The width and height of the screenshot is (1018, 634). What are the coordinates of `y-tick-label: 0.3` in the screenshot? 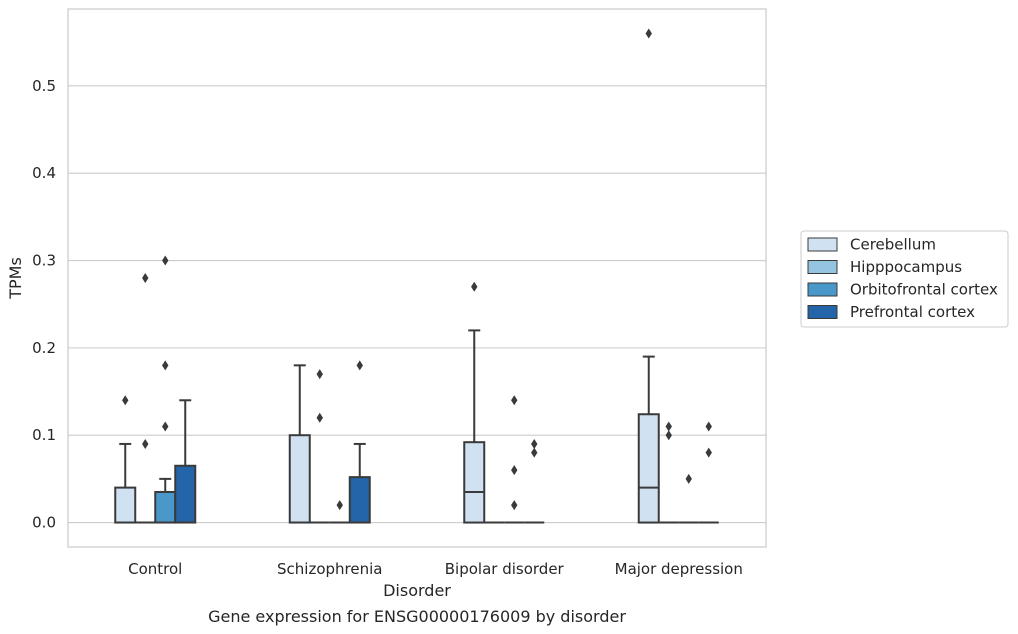 It's located at (44, 261).